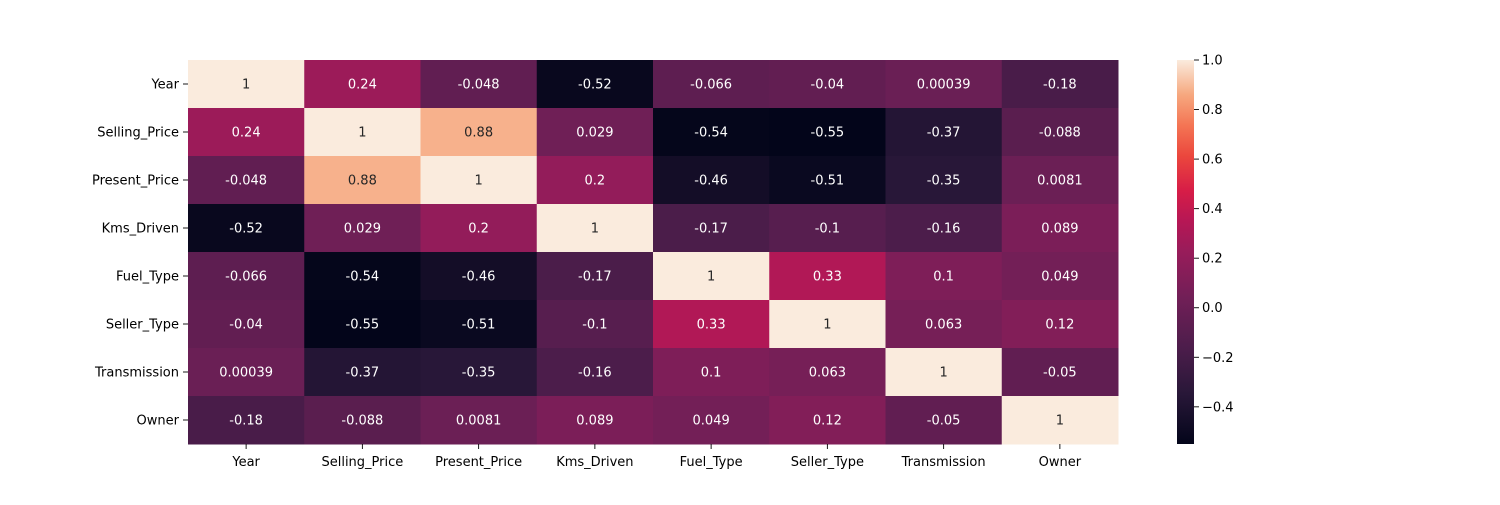 This screenshot has height=505, width=1500. What do you see at coordinates (1212, 110) in the screenshot?
I see `colorbar-tick-label: 0.8` at bounding box center [1212, 110].